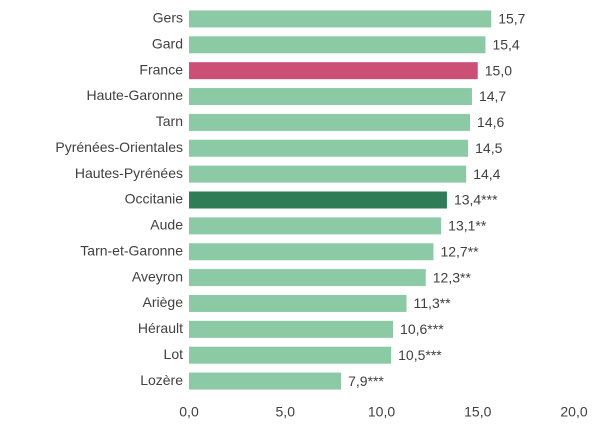 The height and width of the screenshot is (431, 599). I want to click on x-tick-label: 5,0, so click(286, 412).